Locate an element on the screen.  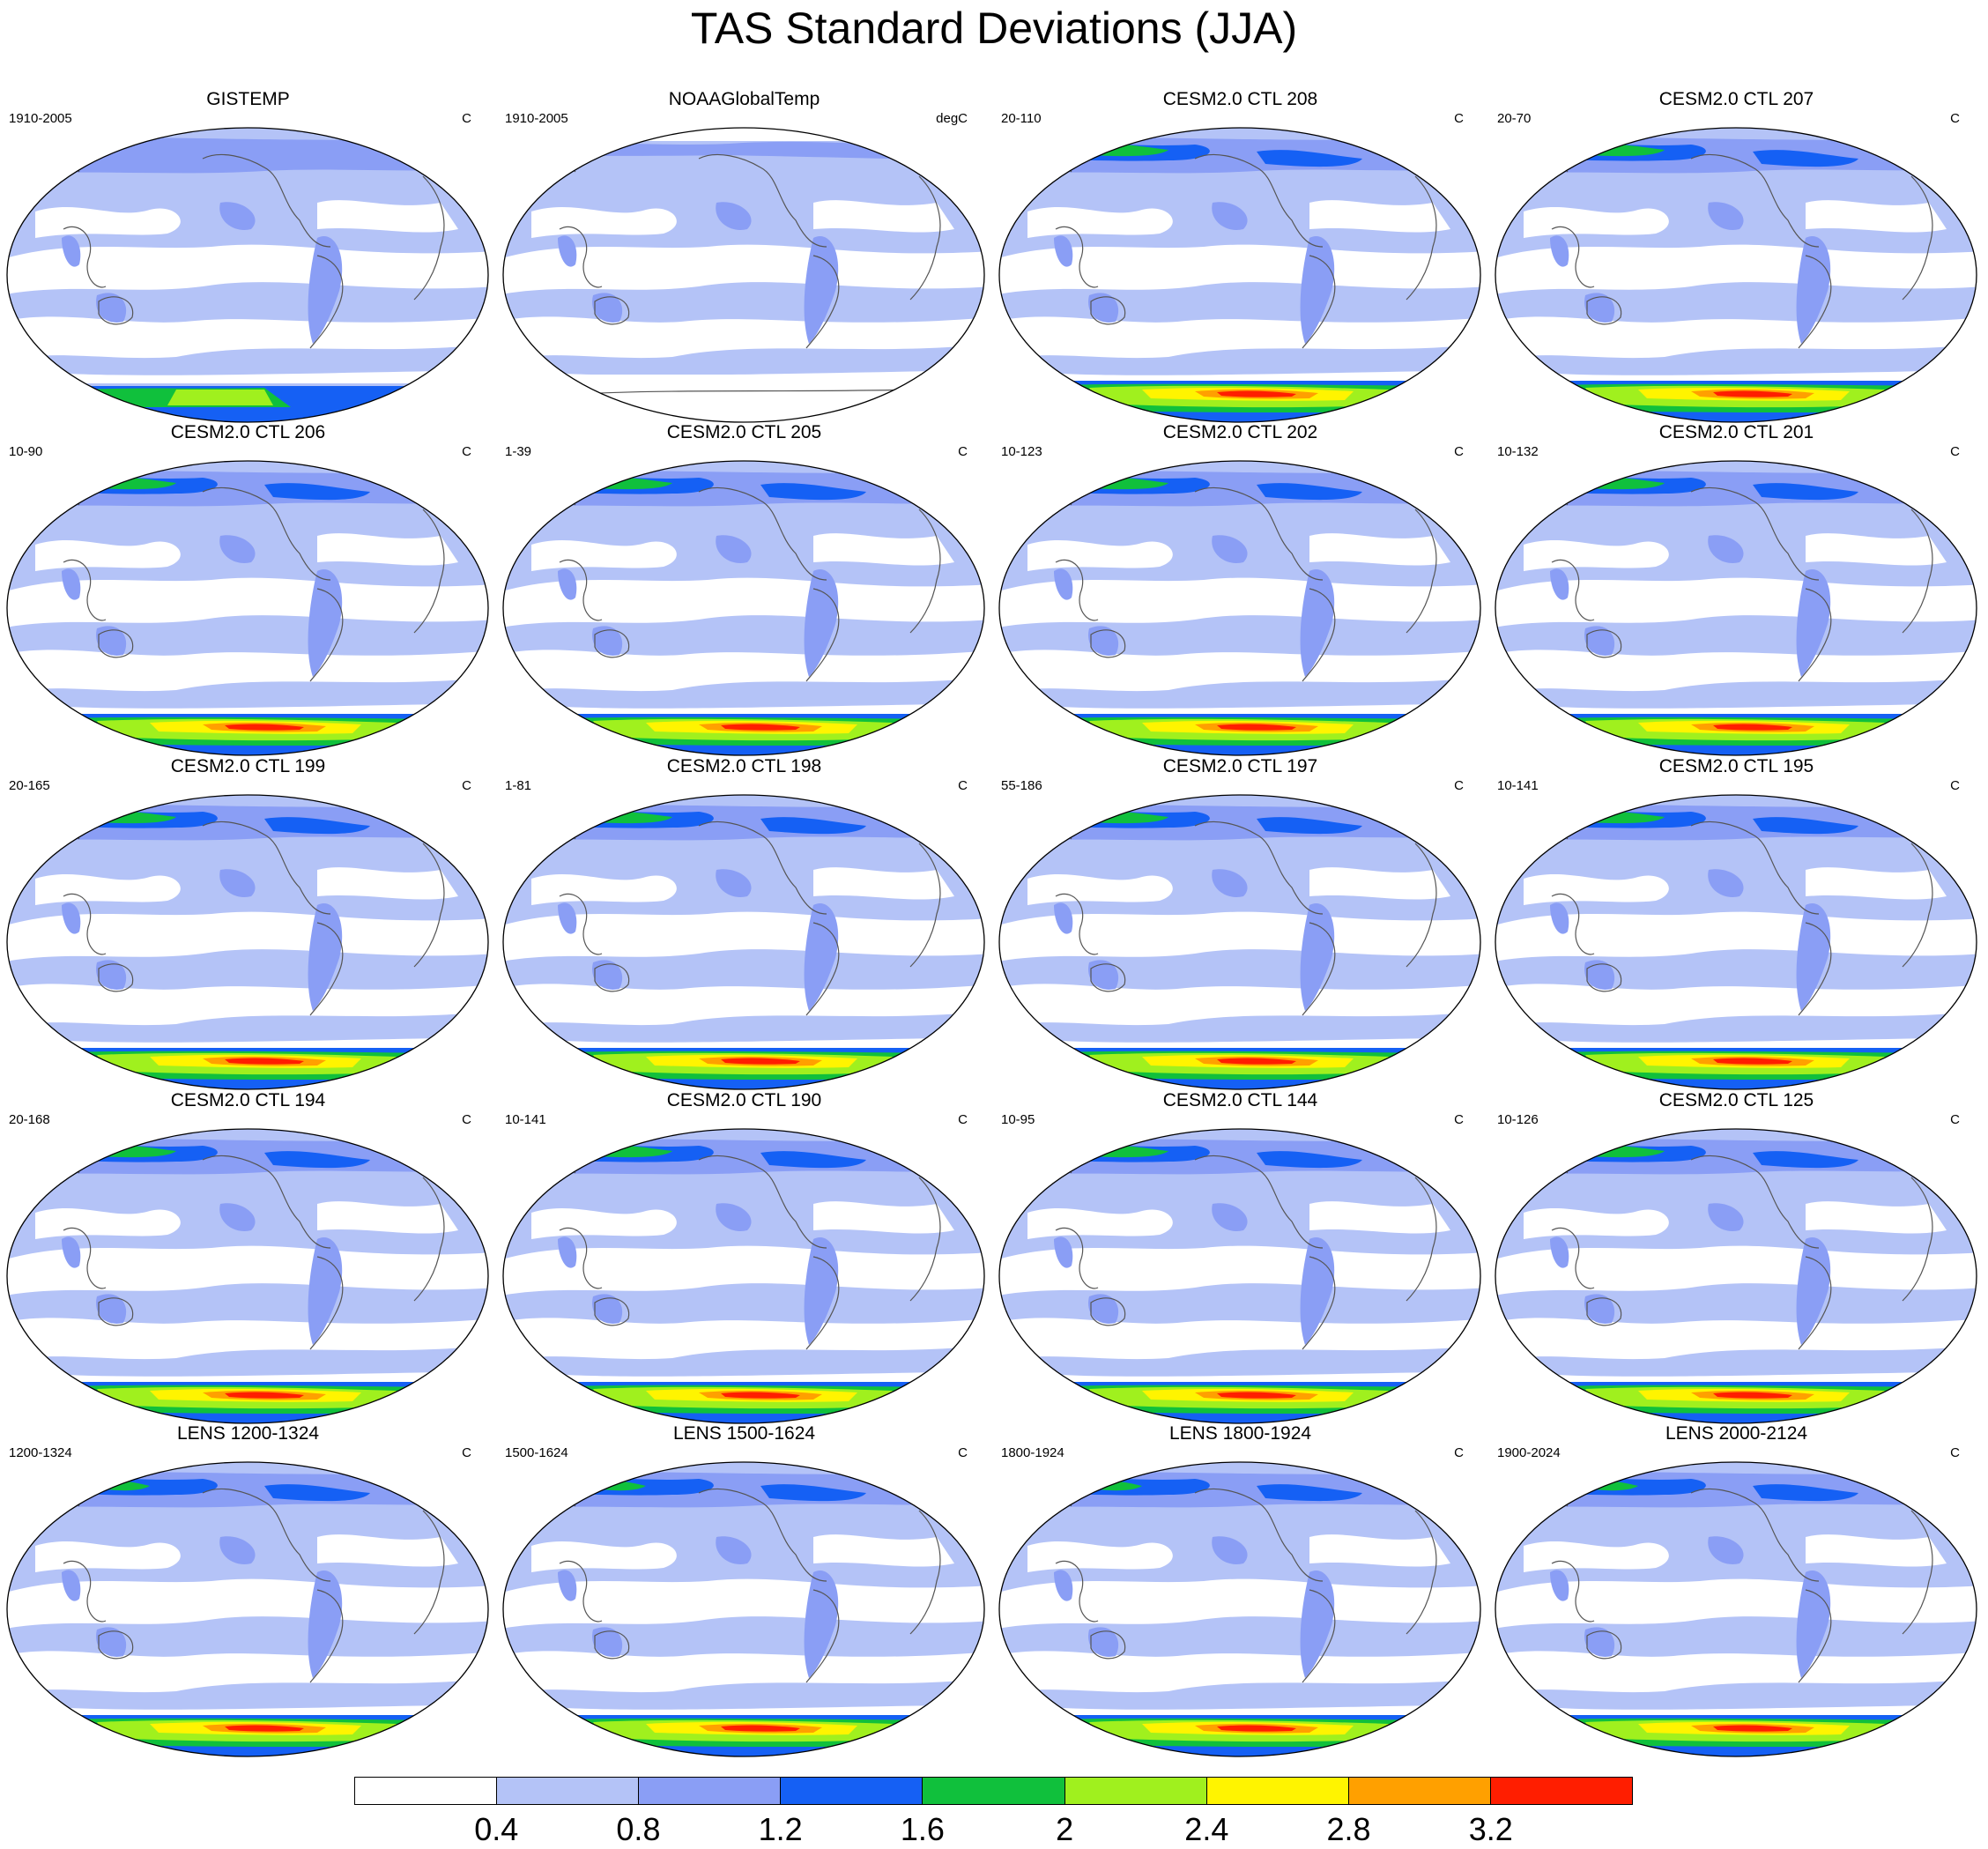
colorbar-tick-label: 0.8 is located at coordinates (638, 1829).